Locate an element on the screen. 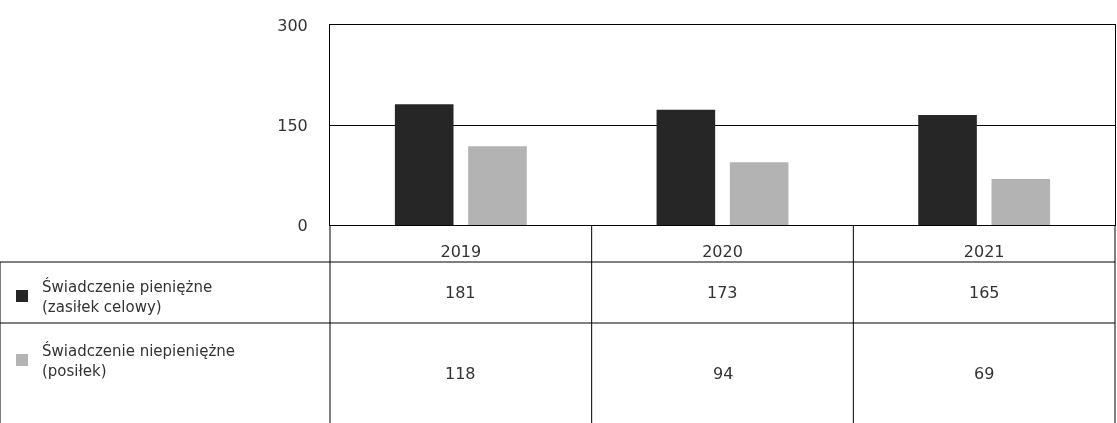 Image resolution: width=1117 pixels, height=423 pixels. data-label: 165 is located at coordinates (984, 292).